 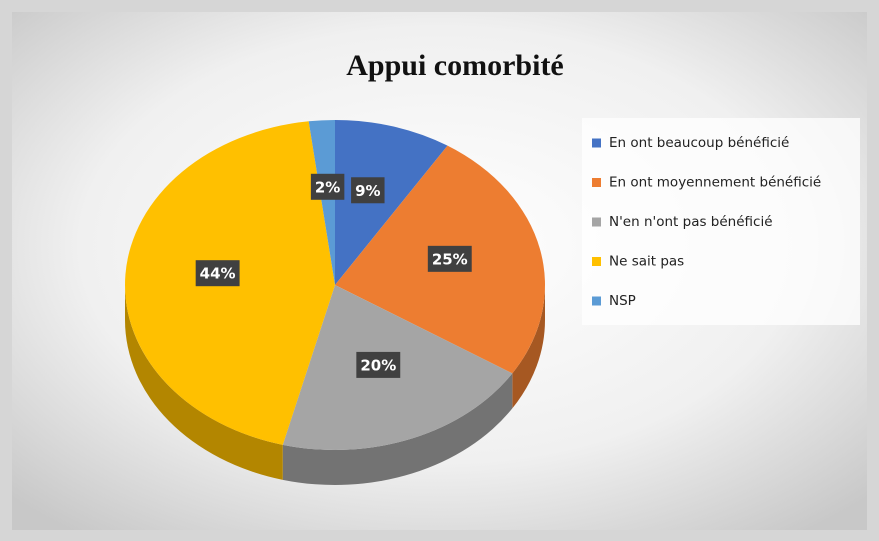 What do you see at coordinates (622, 301) in the screenshot?
I see `legend-label: NSP` at bounding box center [622, 301].